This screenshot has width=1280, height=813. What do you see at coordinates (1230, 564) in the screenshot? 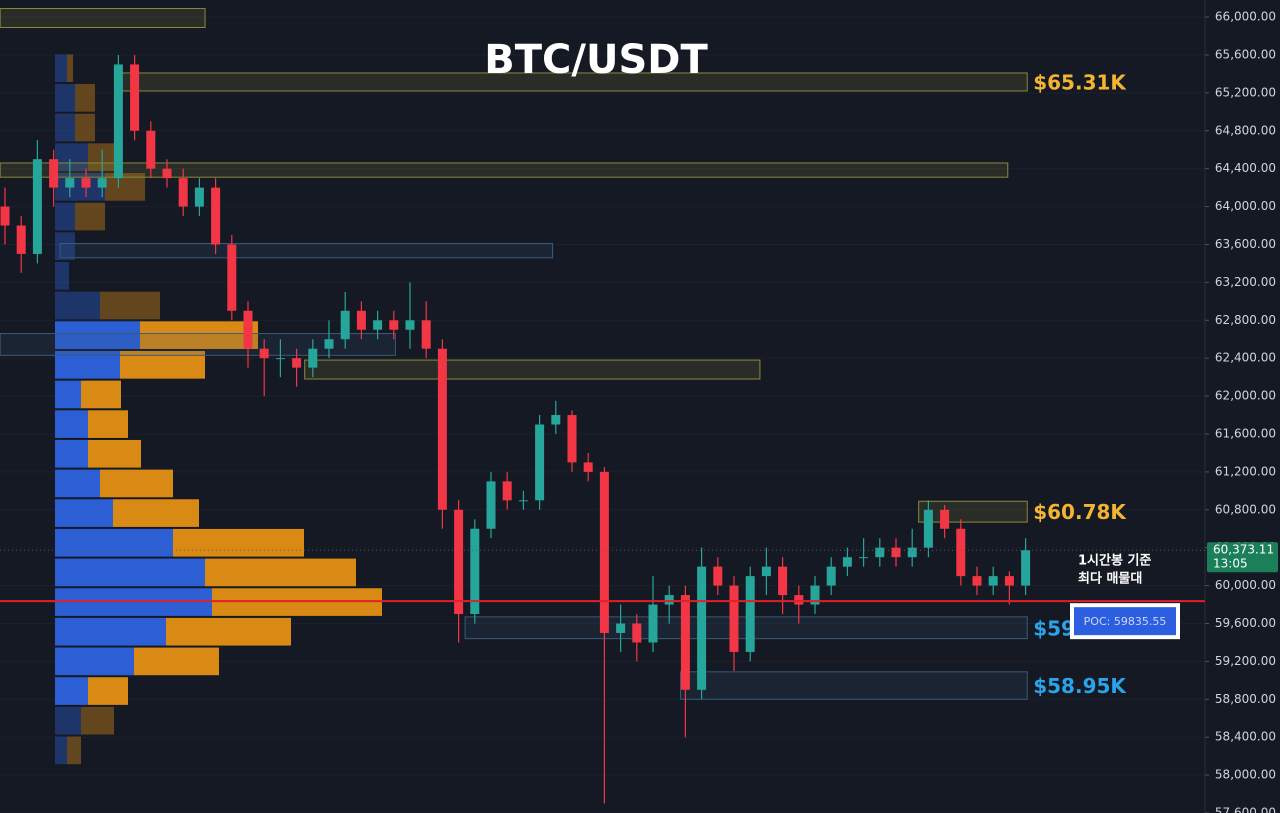
I see `countdown: 13:05` at bounding box center [1230, 564].